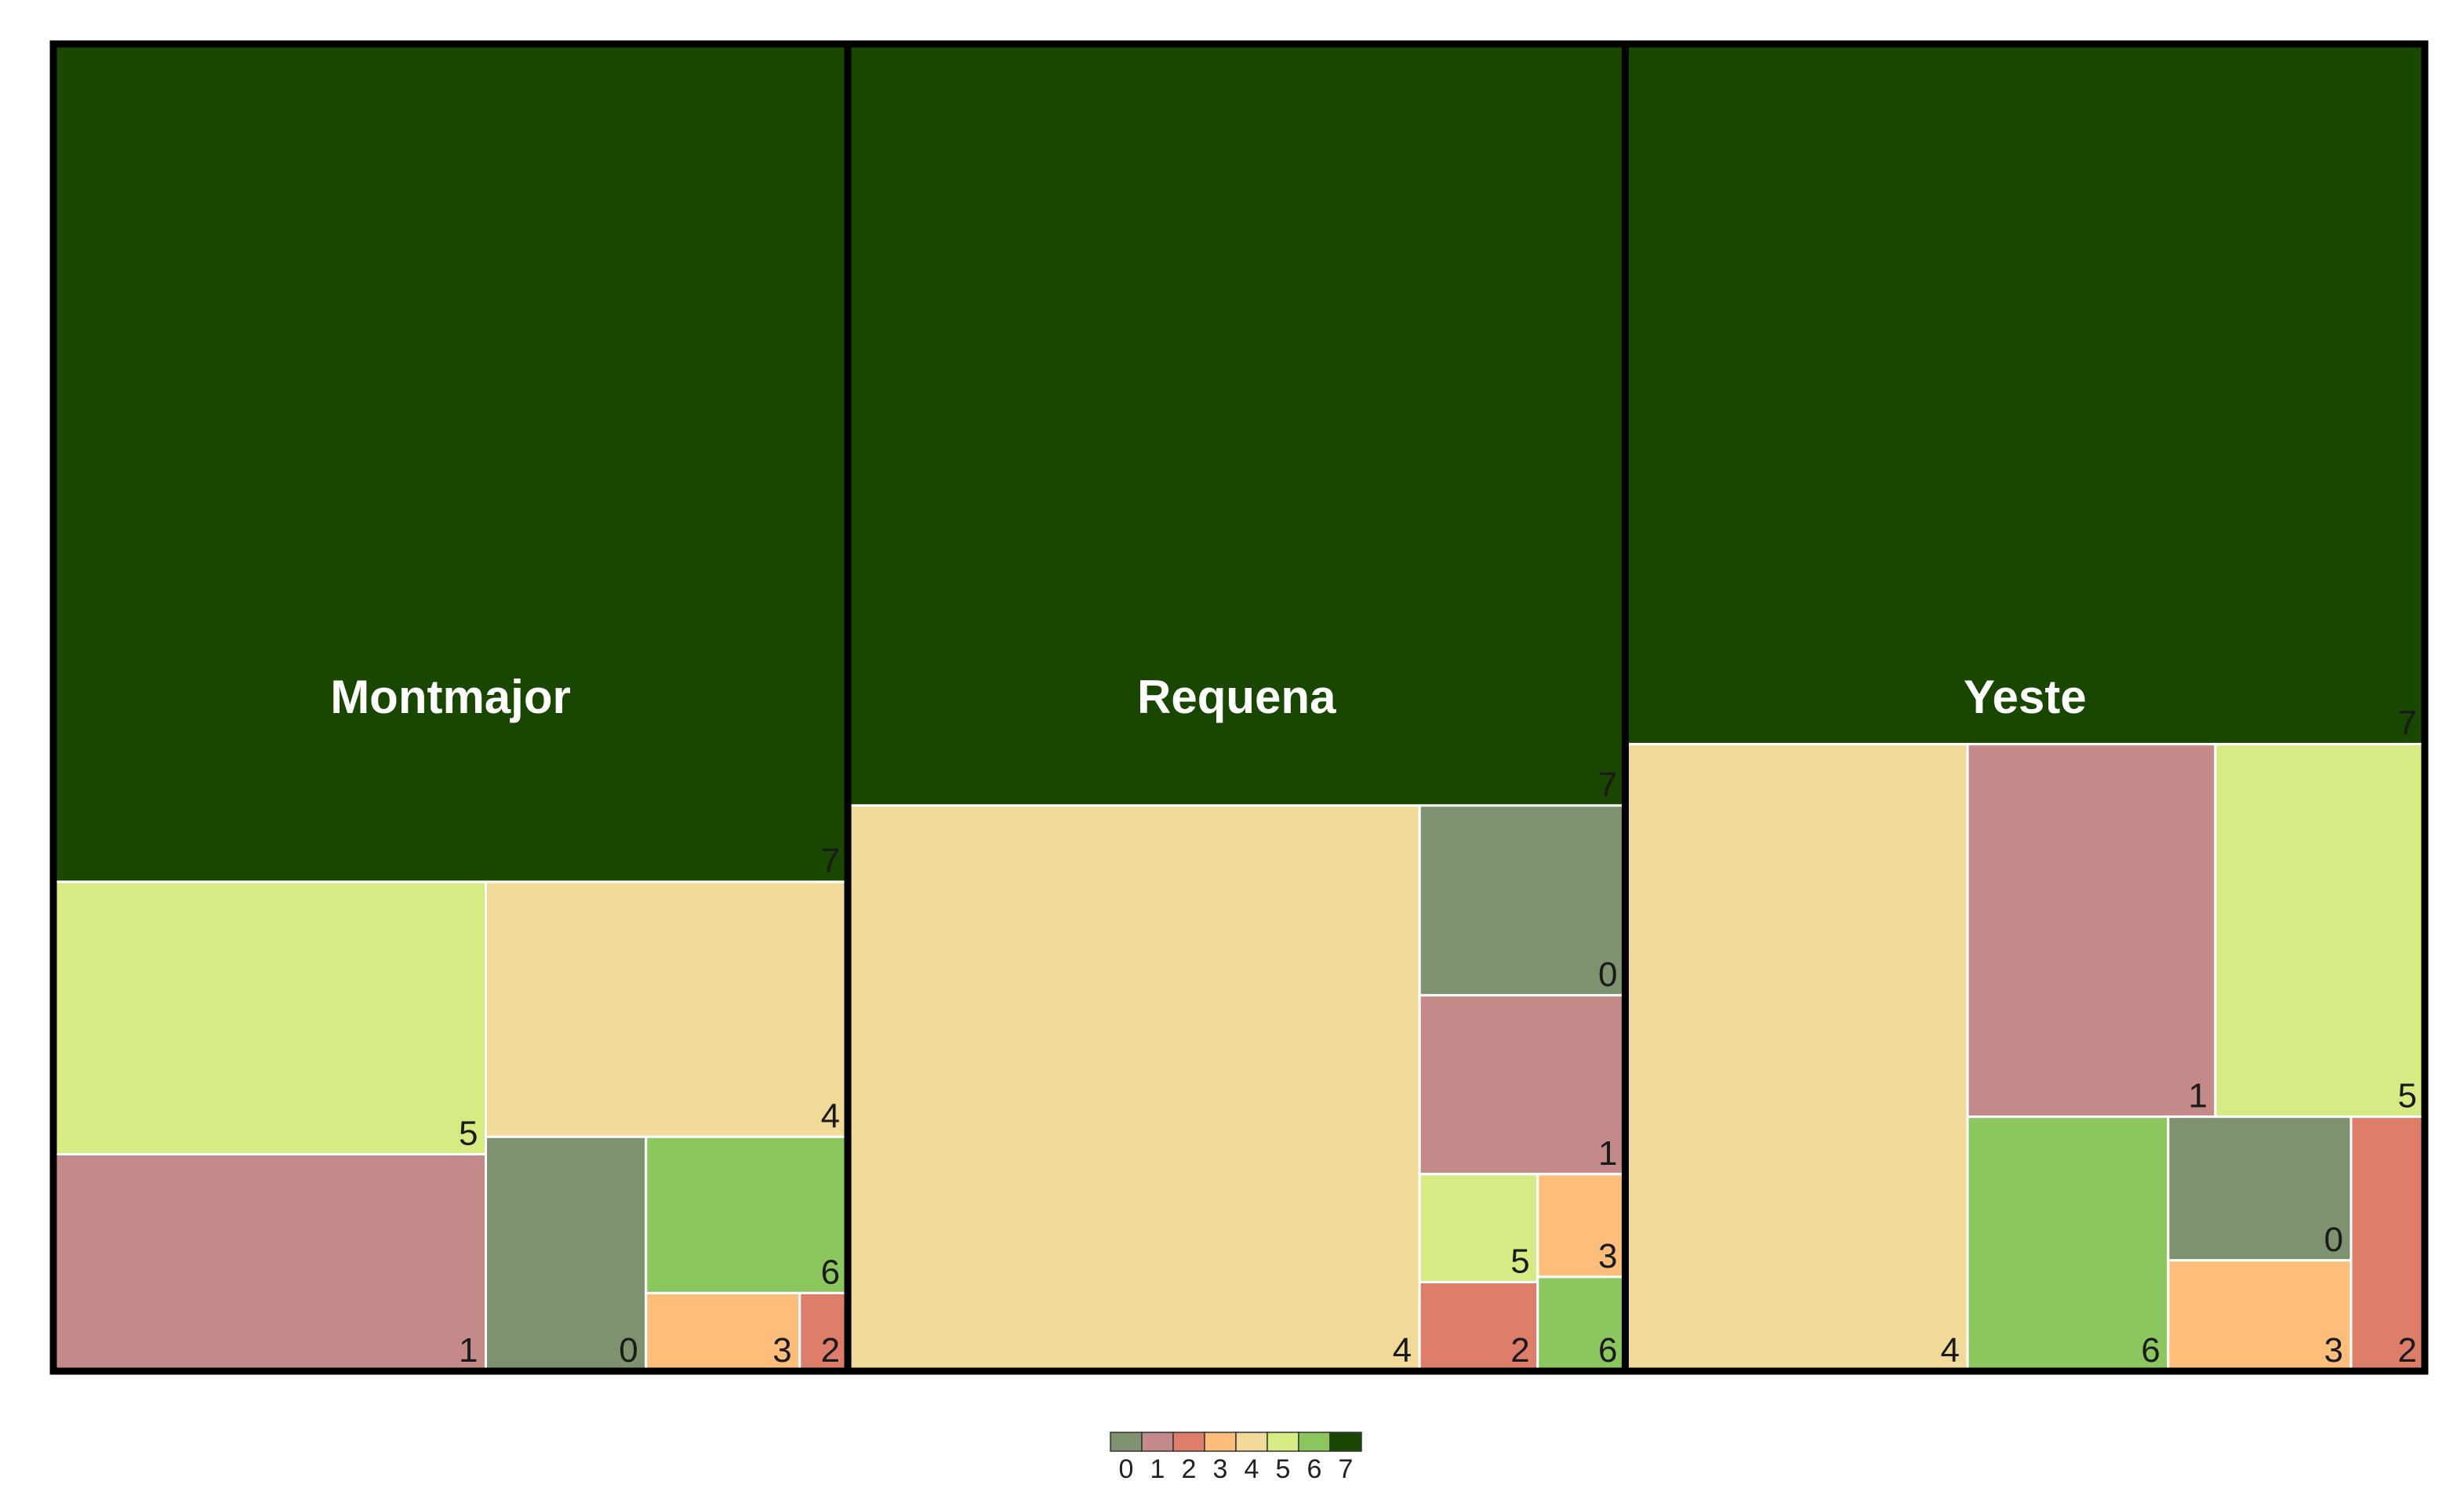  I want to click on legend-label-2: 2, so click(1189, 1469).